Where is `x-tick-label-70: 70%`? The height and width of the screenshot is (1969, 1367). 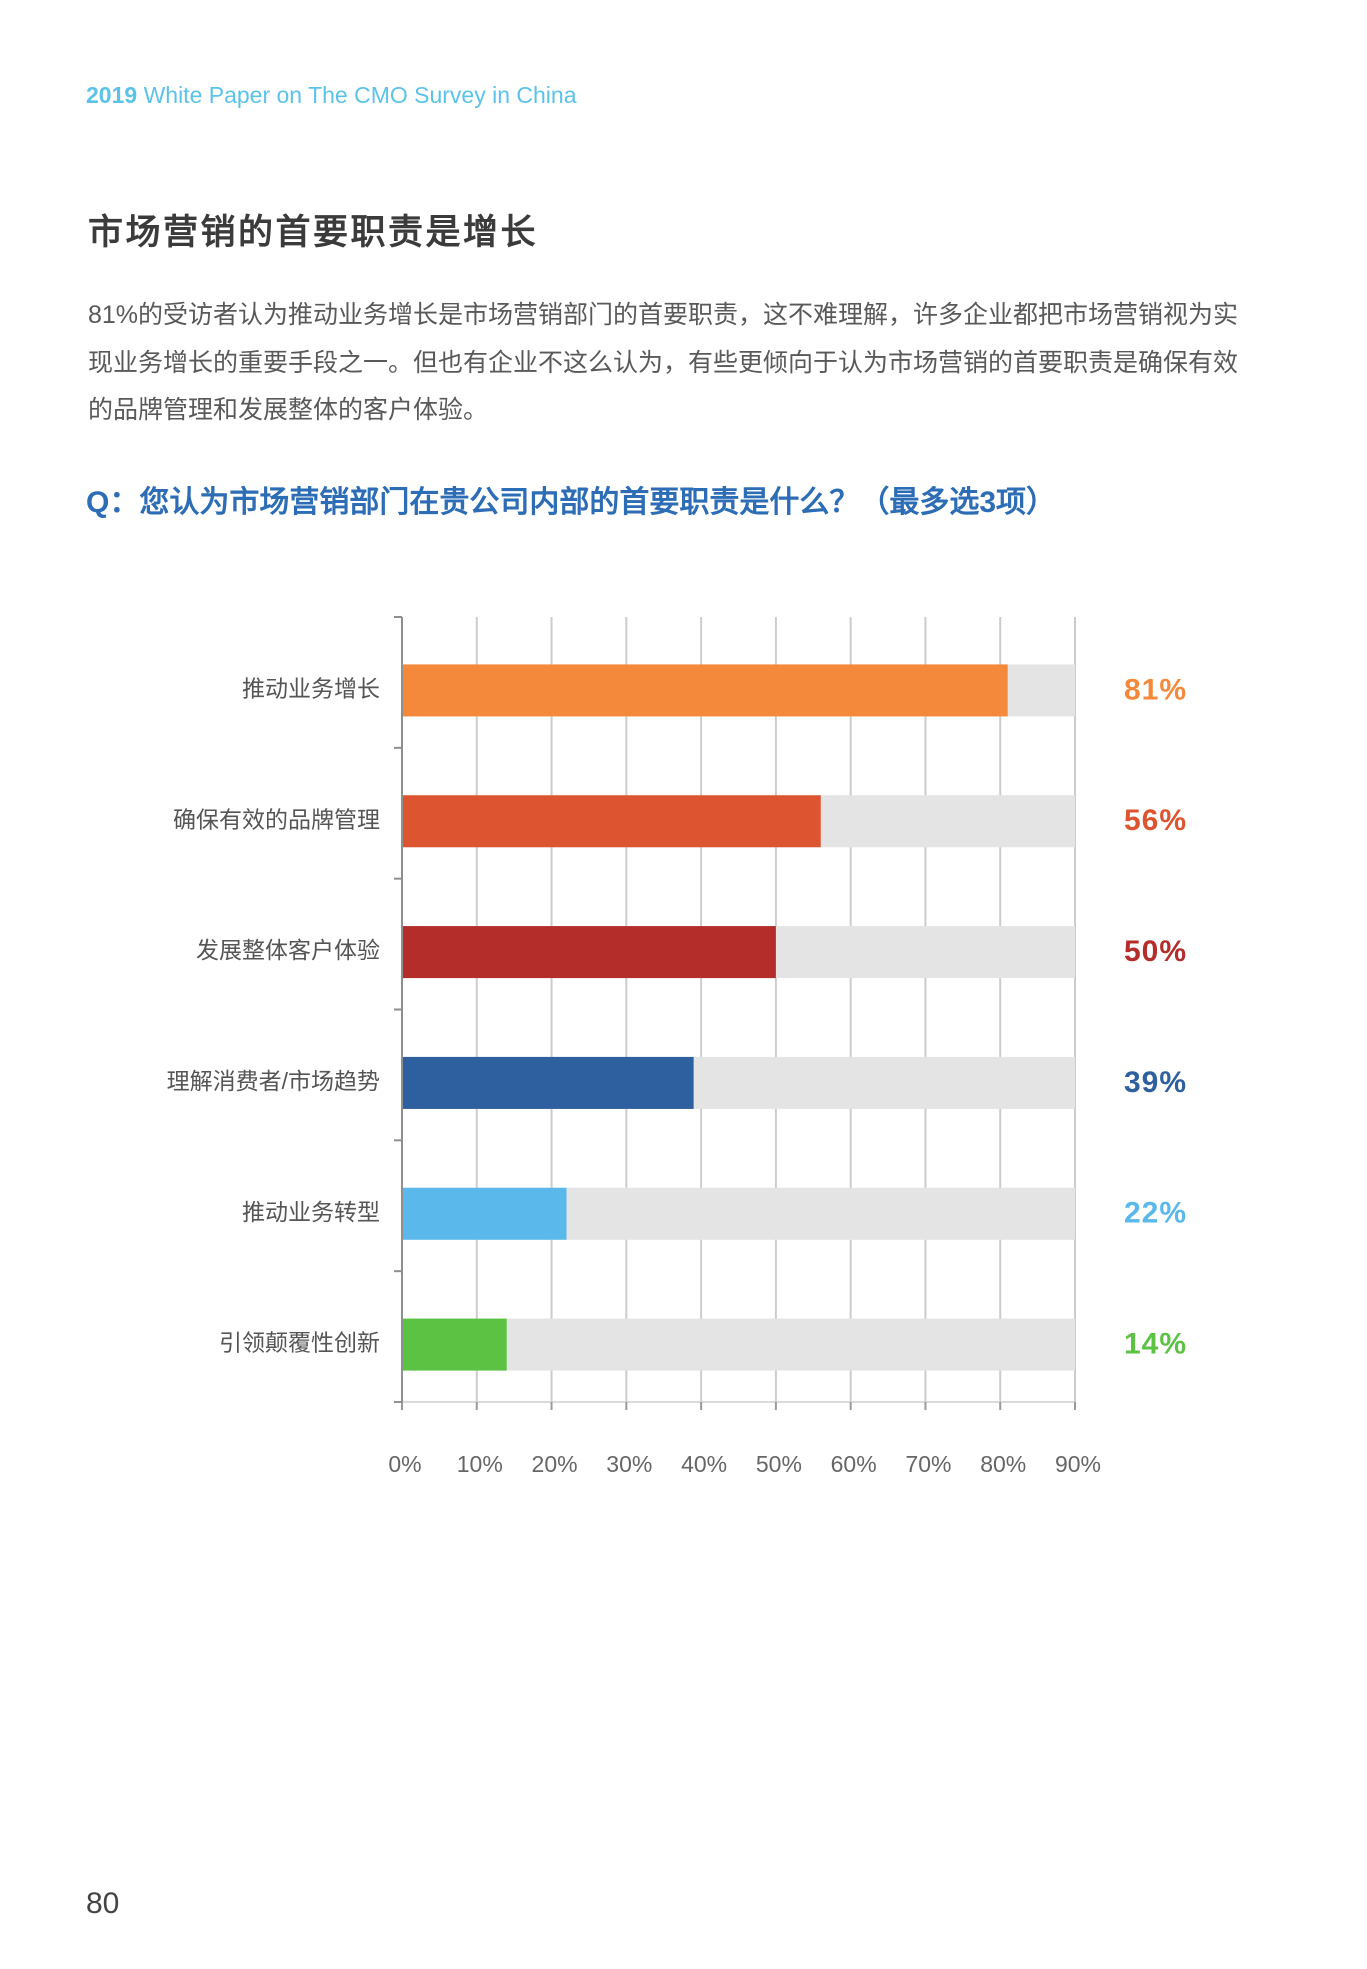
x-tick-label-70: 70% is located at coordinates (928, 1464).